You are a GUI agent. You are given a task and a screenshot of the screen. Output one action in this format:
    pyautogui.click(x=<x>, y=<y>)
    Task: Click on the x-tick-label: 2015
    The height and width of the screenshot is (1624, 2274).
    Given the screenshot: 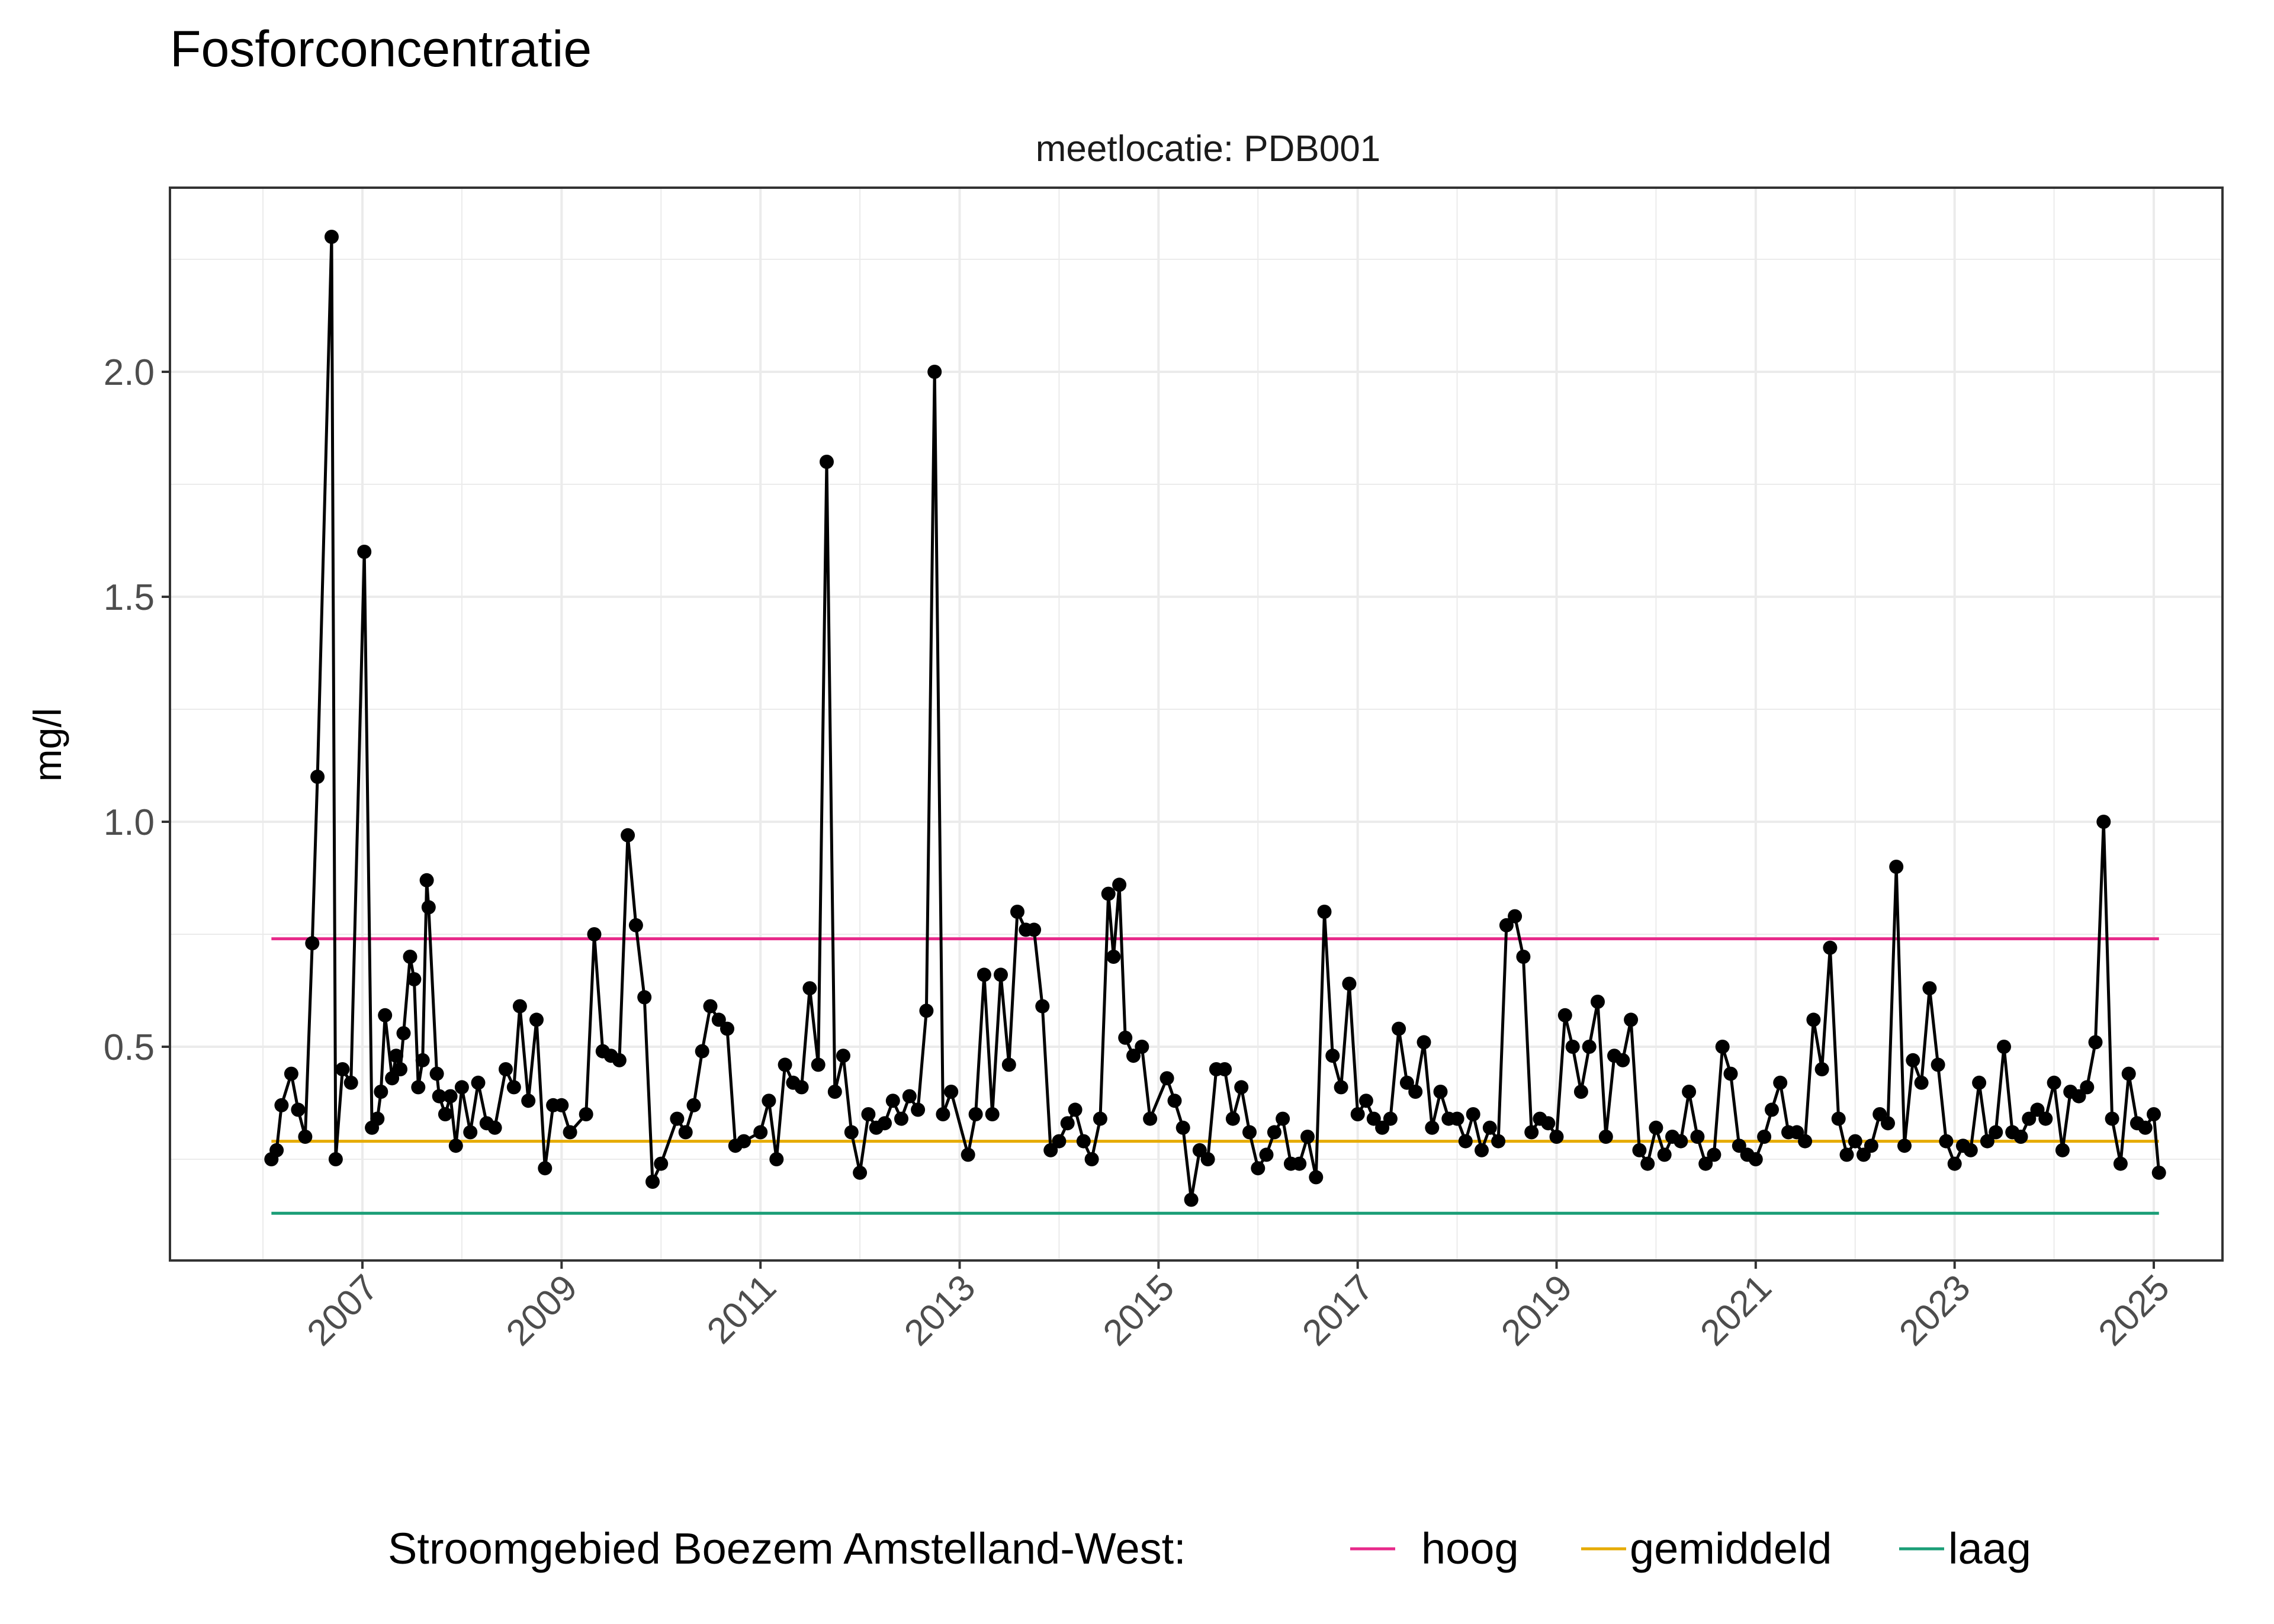 What is the action you would take?
    pyautogui.click(x=1139, y=1310)
    